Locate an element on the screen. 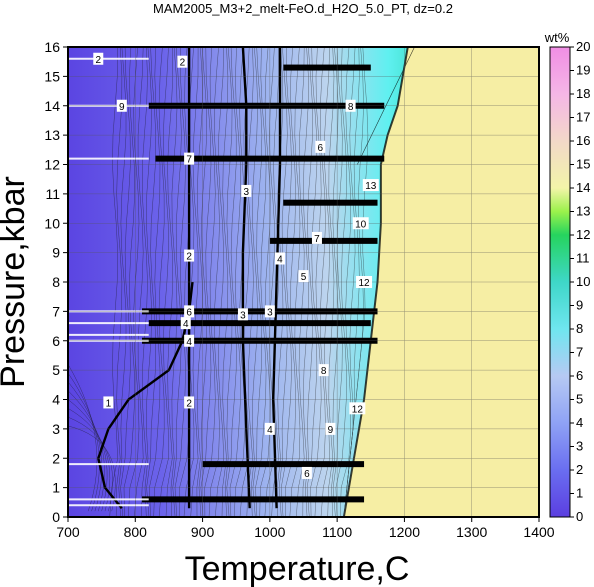  contour-label-text: 8 is located at coordinates (351, 107).